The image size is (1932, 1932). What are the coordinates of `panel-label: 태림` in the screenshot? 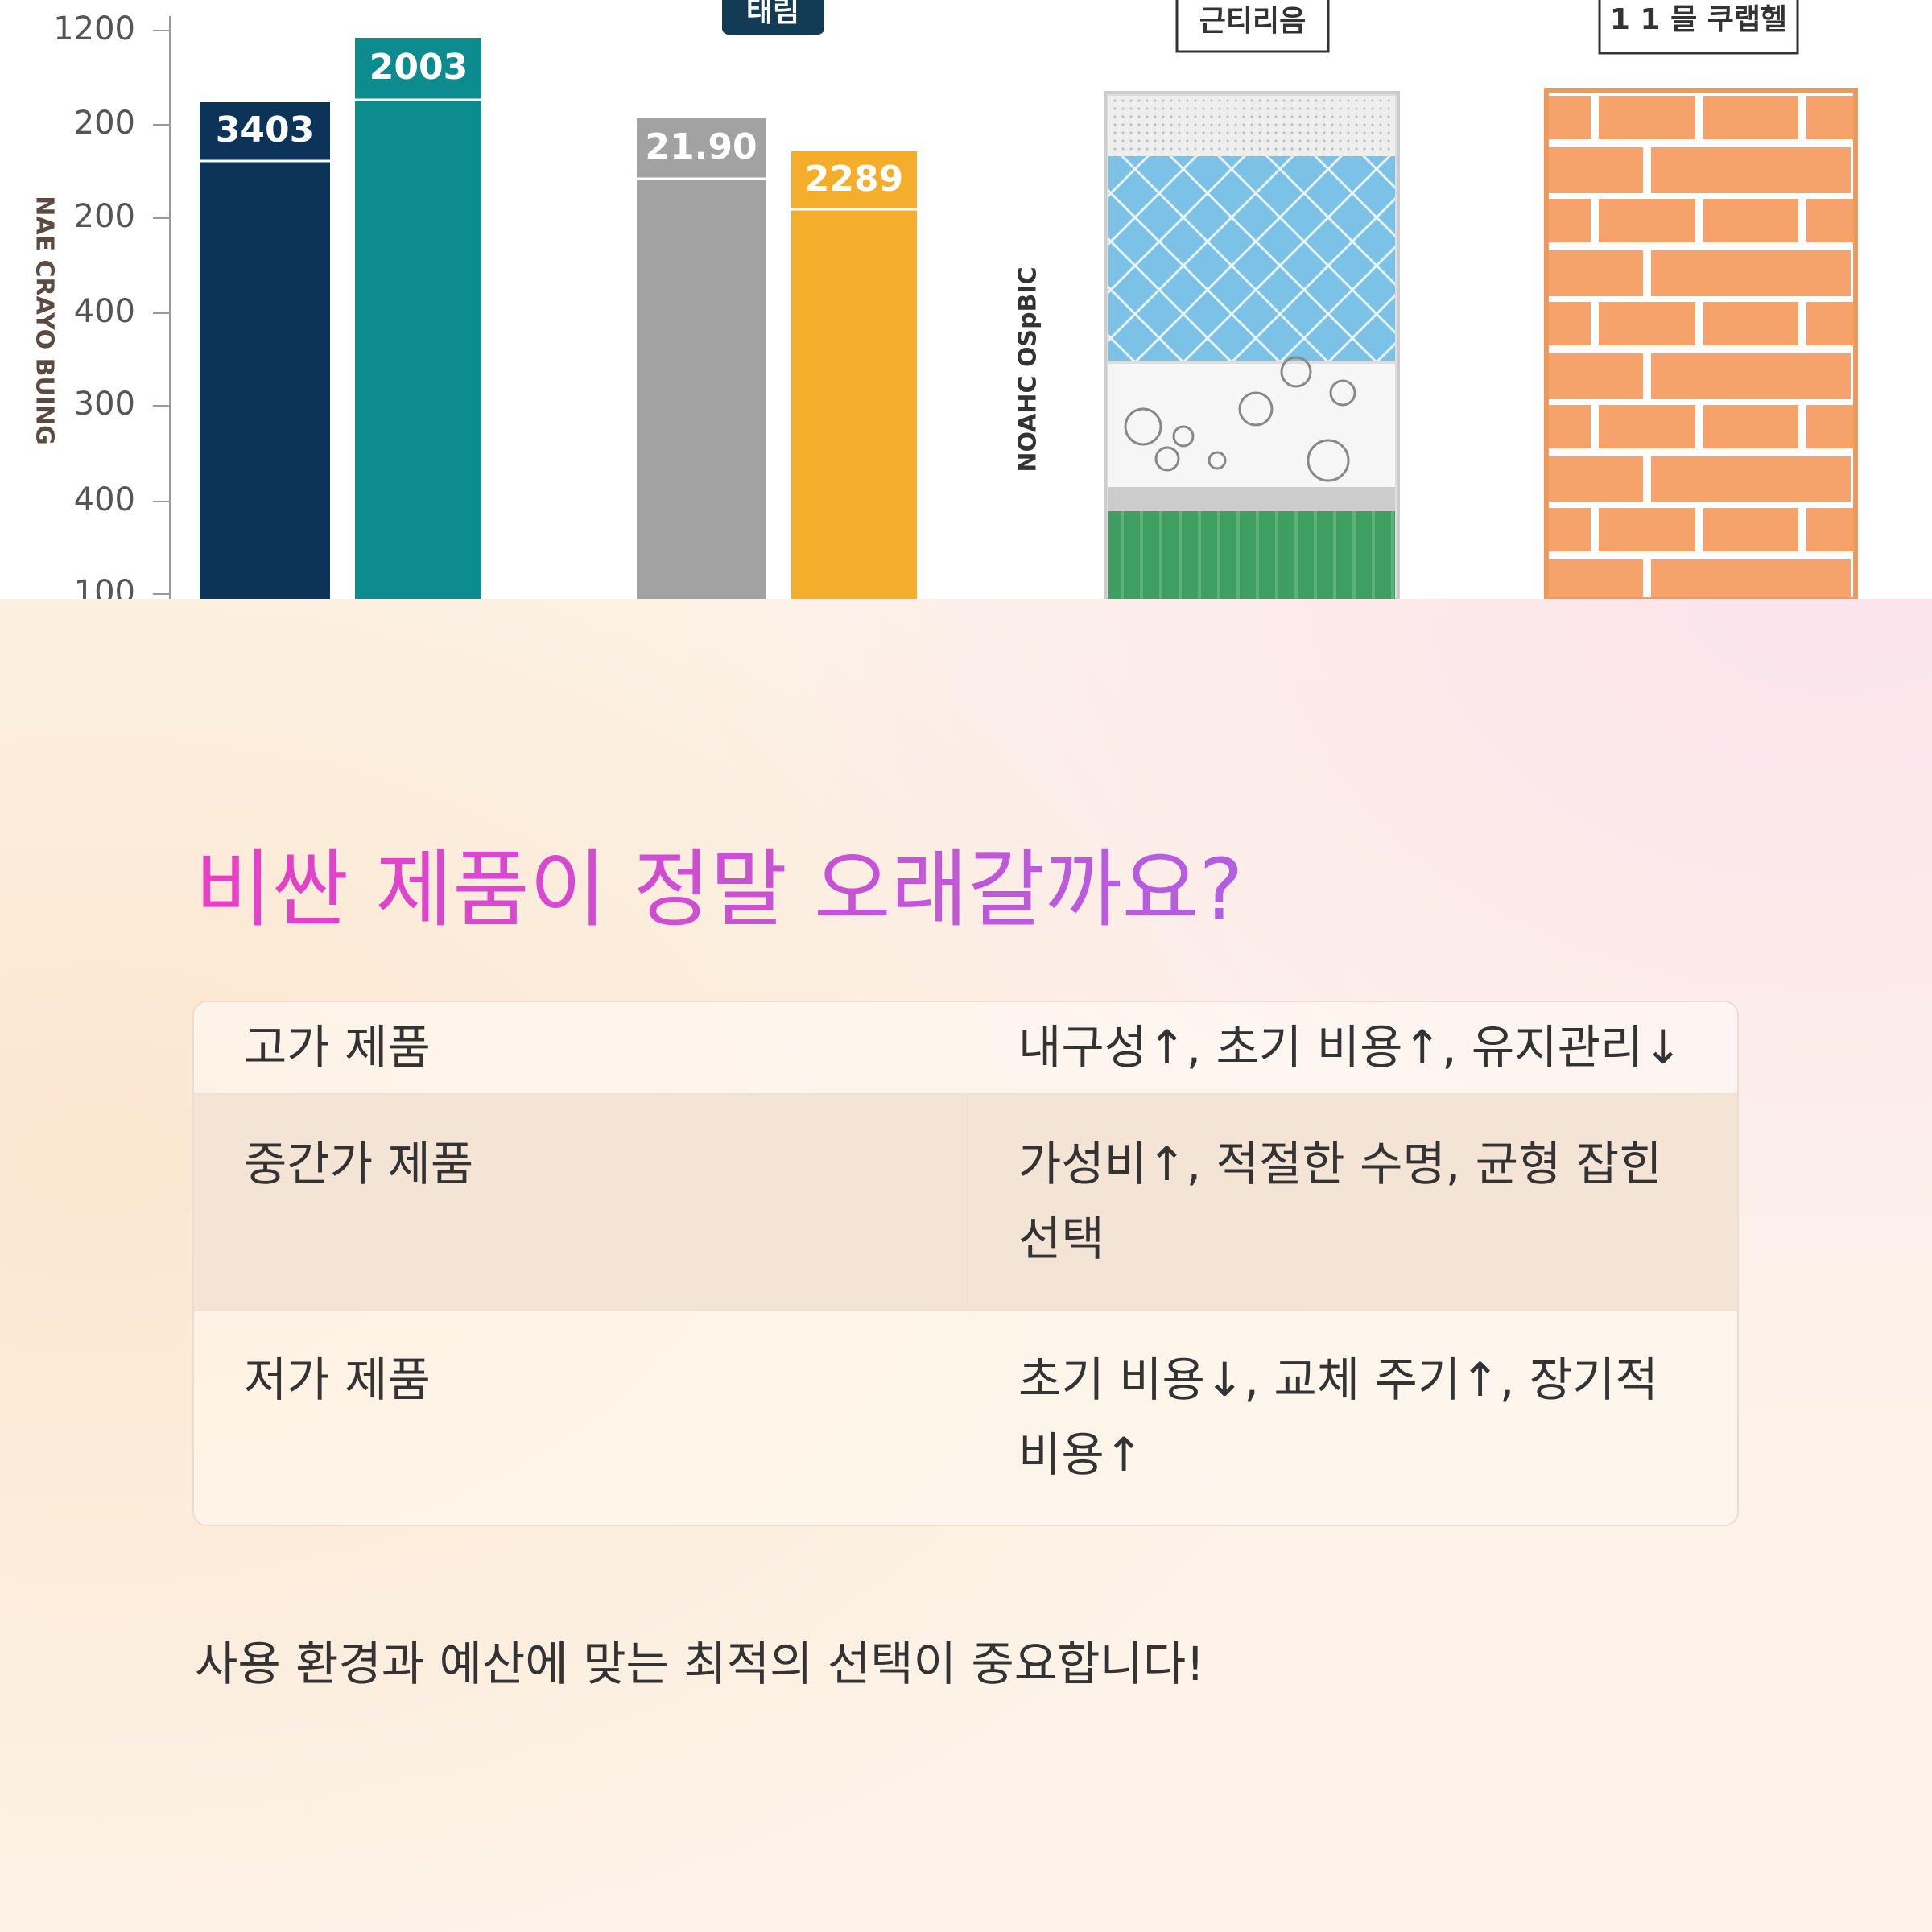 It's located at (772, 14).